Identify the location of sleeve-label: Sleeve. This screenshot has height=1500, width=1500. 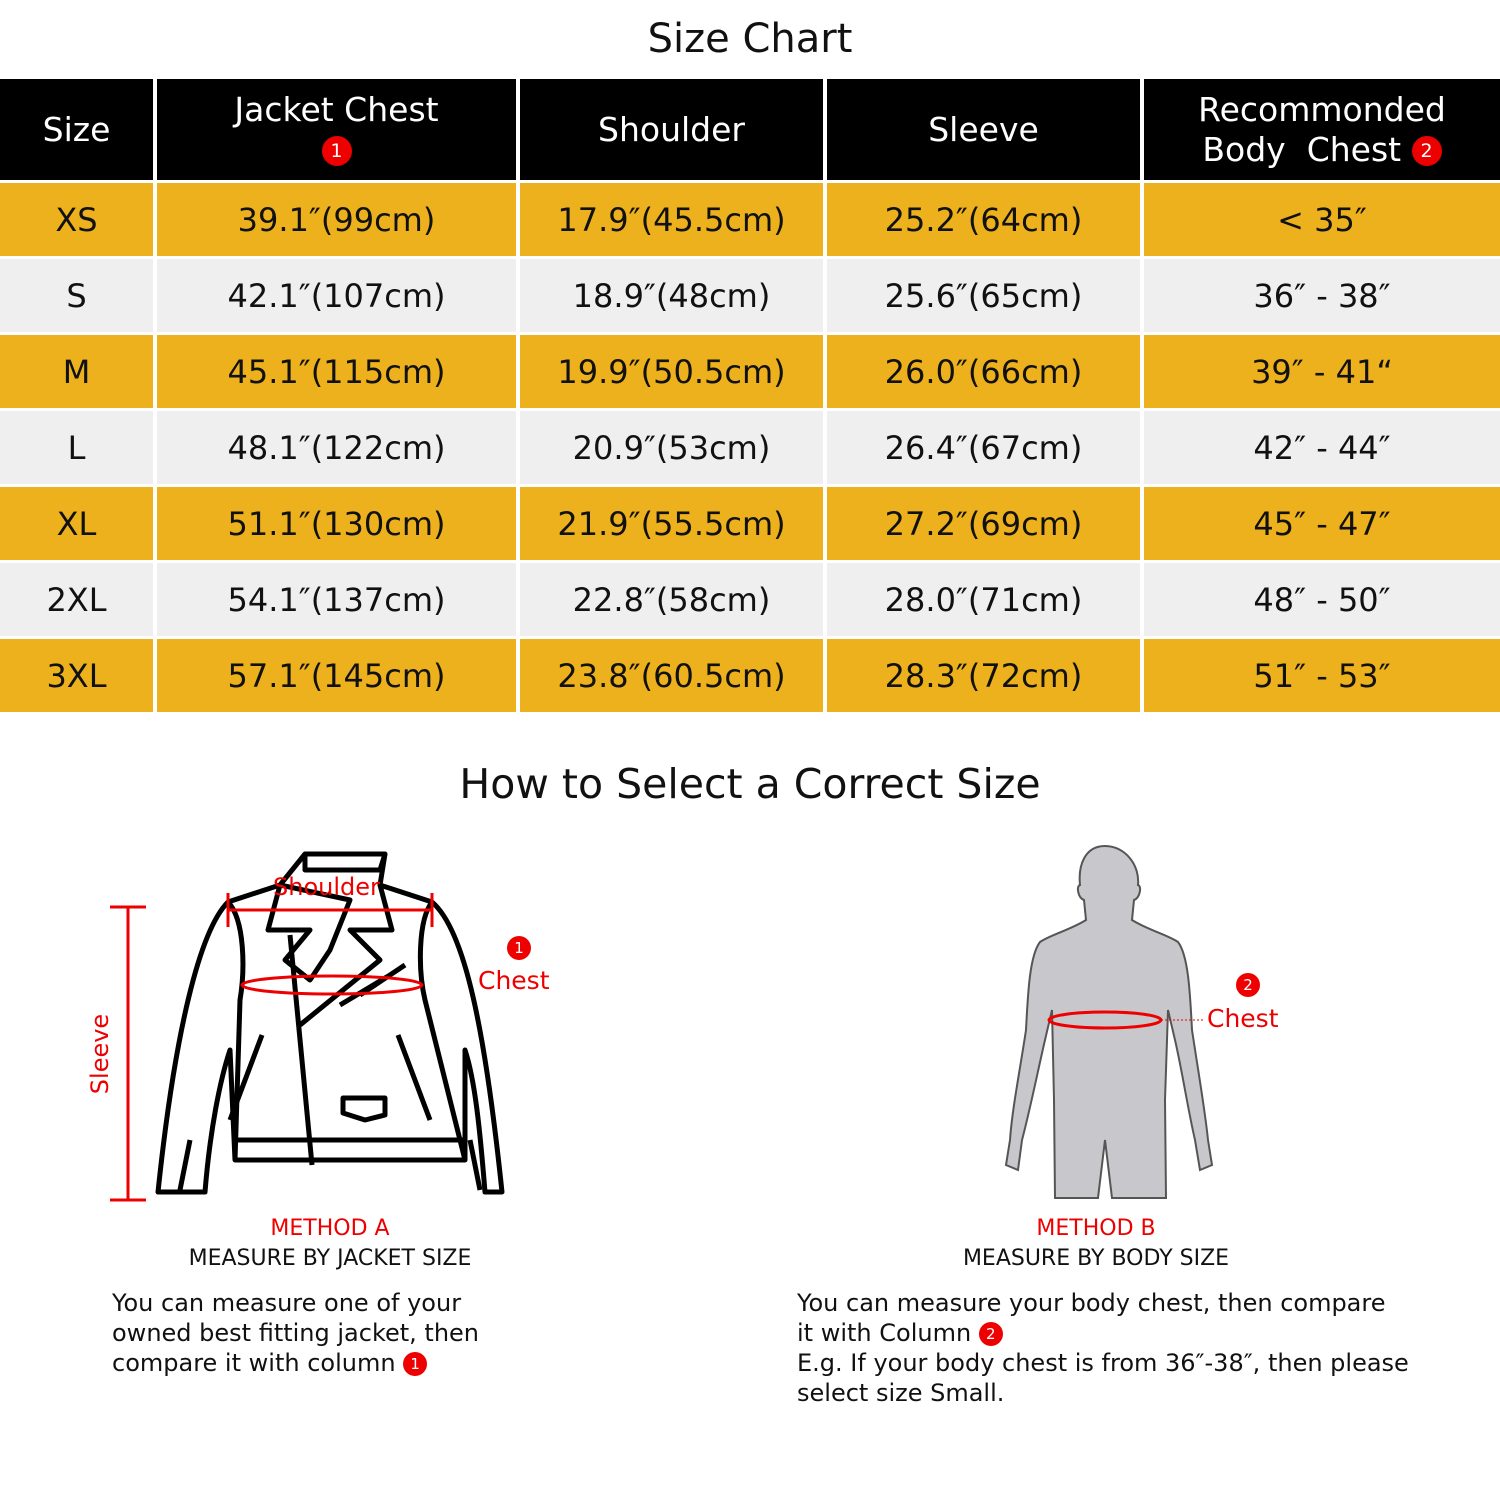
(100, 1054).